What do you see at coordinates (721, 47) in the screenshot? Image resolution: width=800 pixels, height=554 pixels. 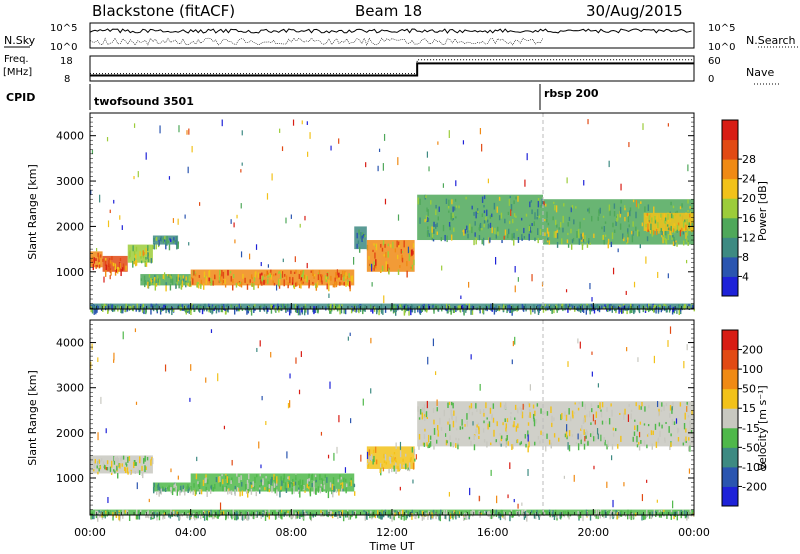 I see `counts-right-bottom: 10^0` at bounding box center [721, 47].